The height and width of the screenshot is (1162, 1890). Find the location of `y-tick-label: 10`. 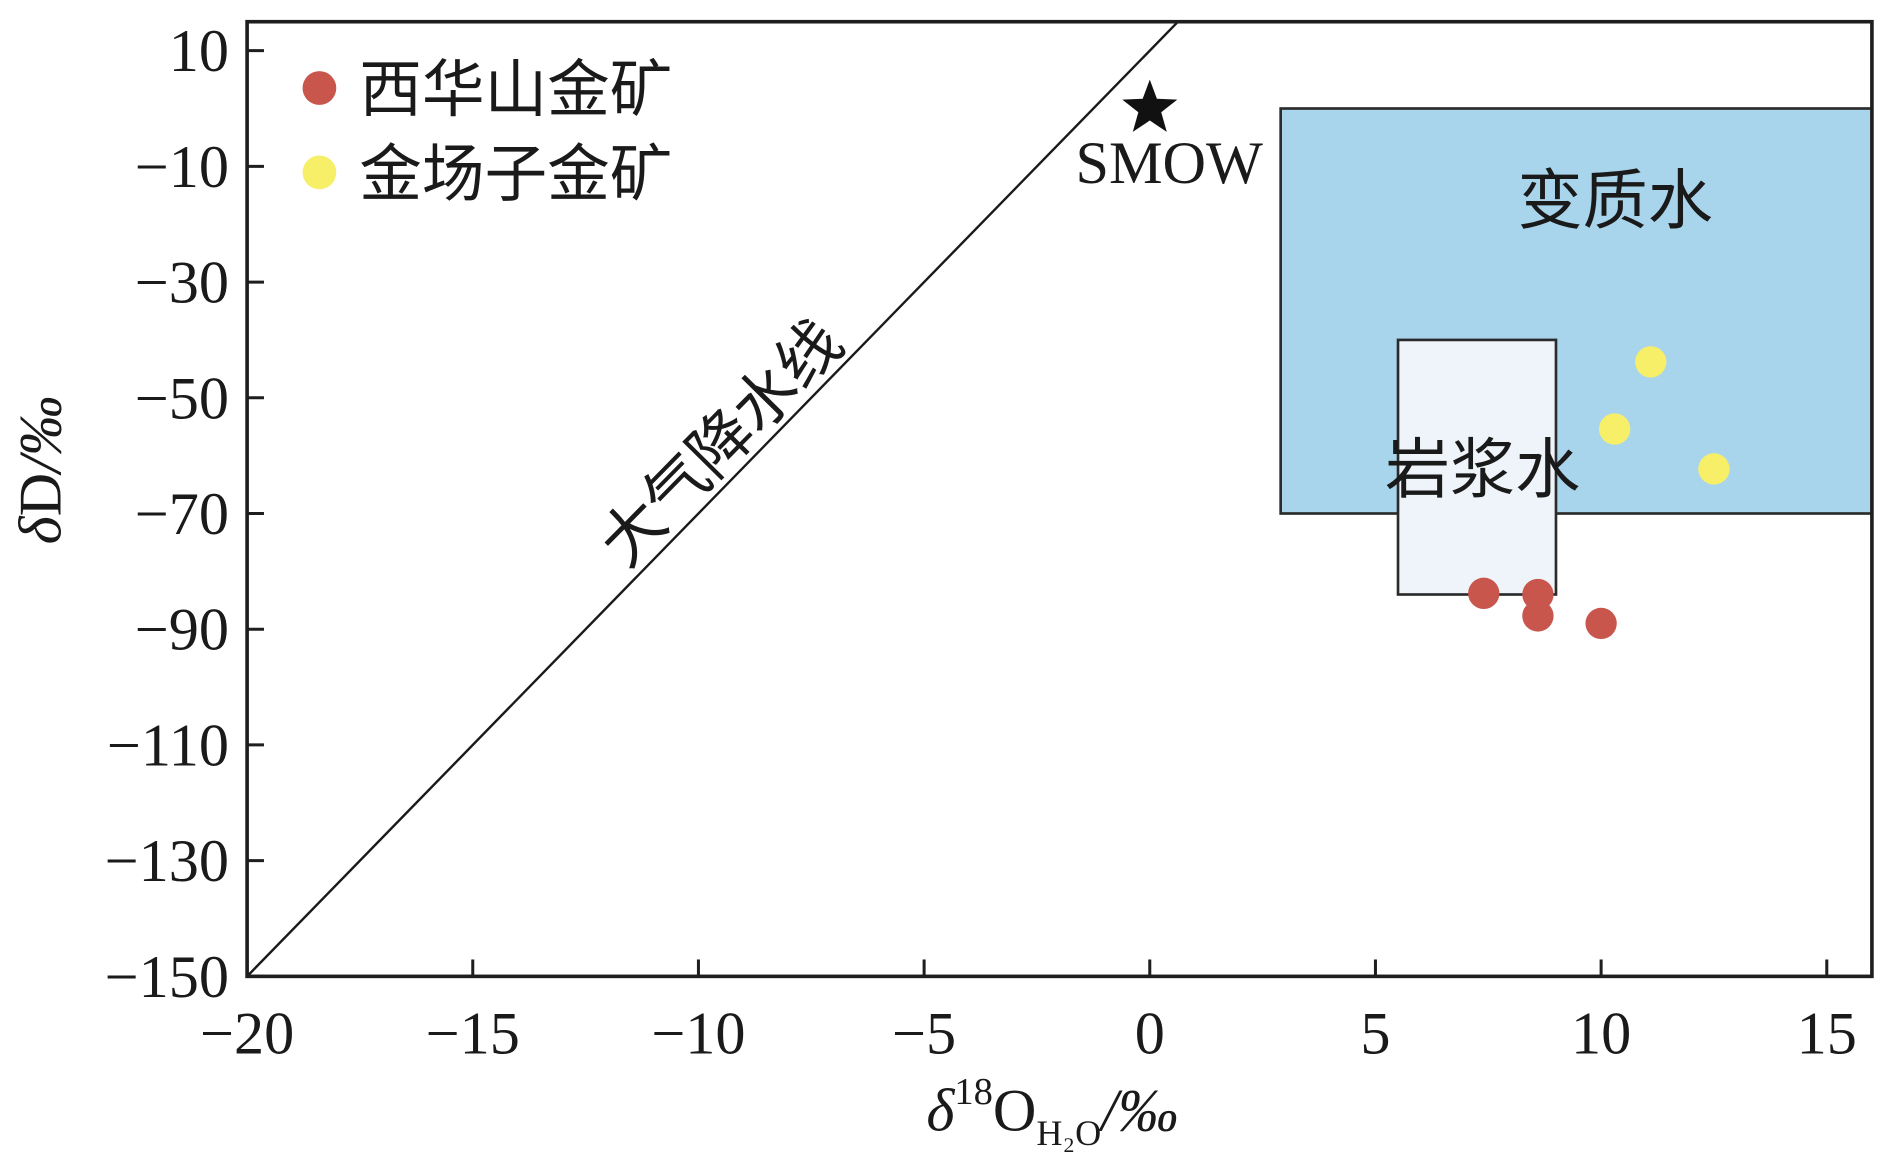

y-tick-label: 10 is located at coordinates (199, 51).